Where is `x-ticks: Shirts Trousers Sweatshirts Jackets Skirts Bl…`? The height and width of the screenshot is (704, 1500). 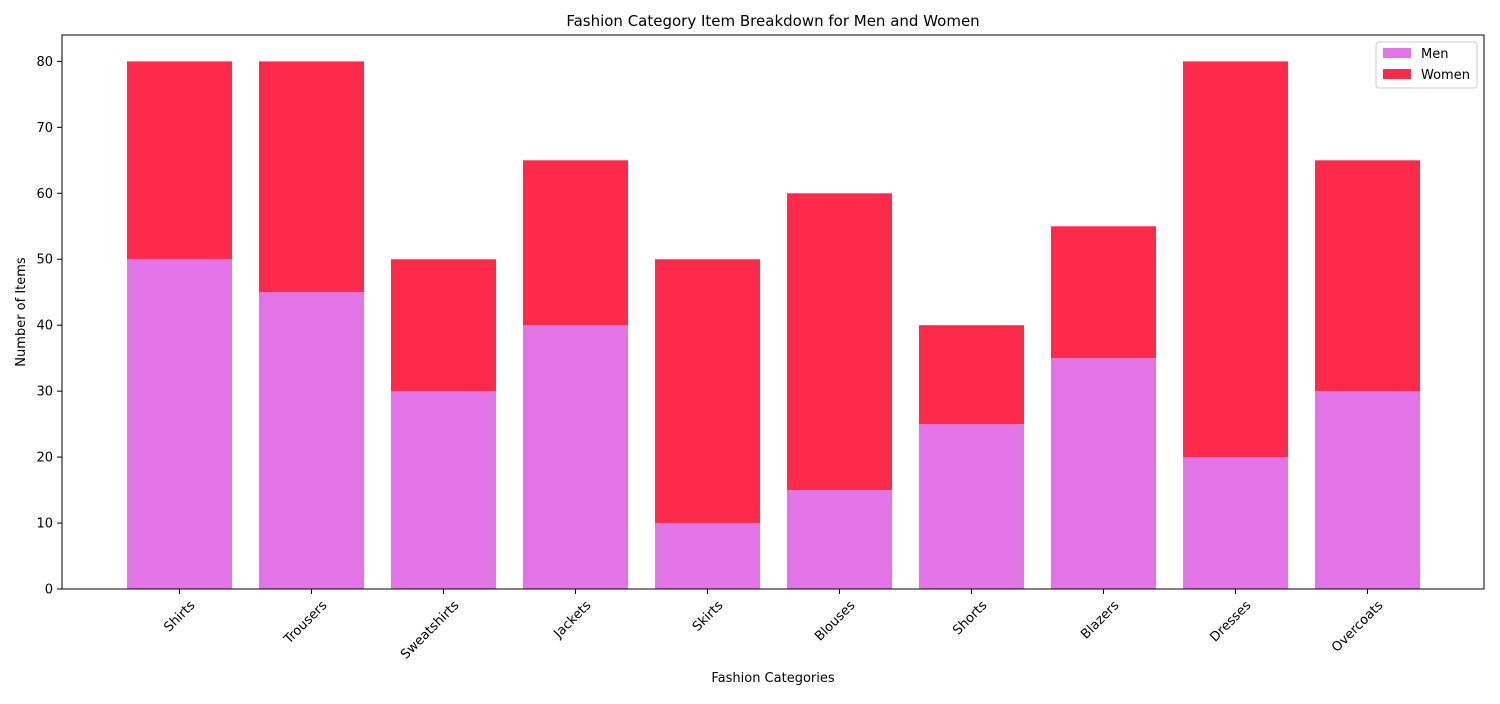 x-ticks: Shirts Trousers Sweatshirts Jackets Skirts Bl… is located at coordinates (773, 625).